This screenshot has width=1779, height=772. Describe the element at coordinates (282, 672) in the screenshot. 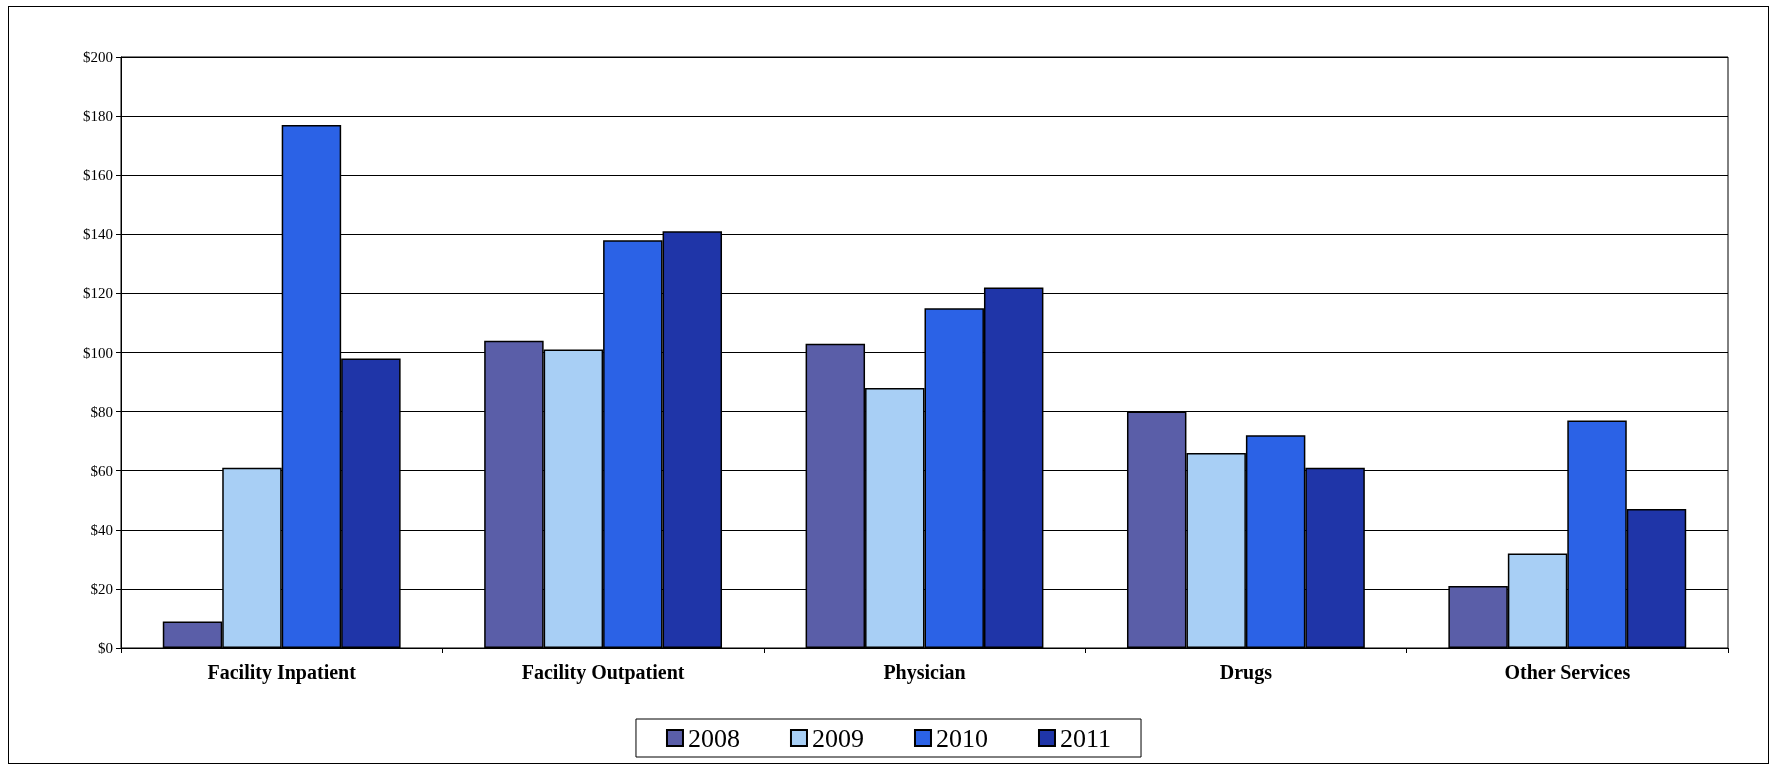

I see `x-tick-label: Facility Inpatient` at that location.